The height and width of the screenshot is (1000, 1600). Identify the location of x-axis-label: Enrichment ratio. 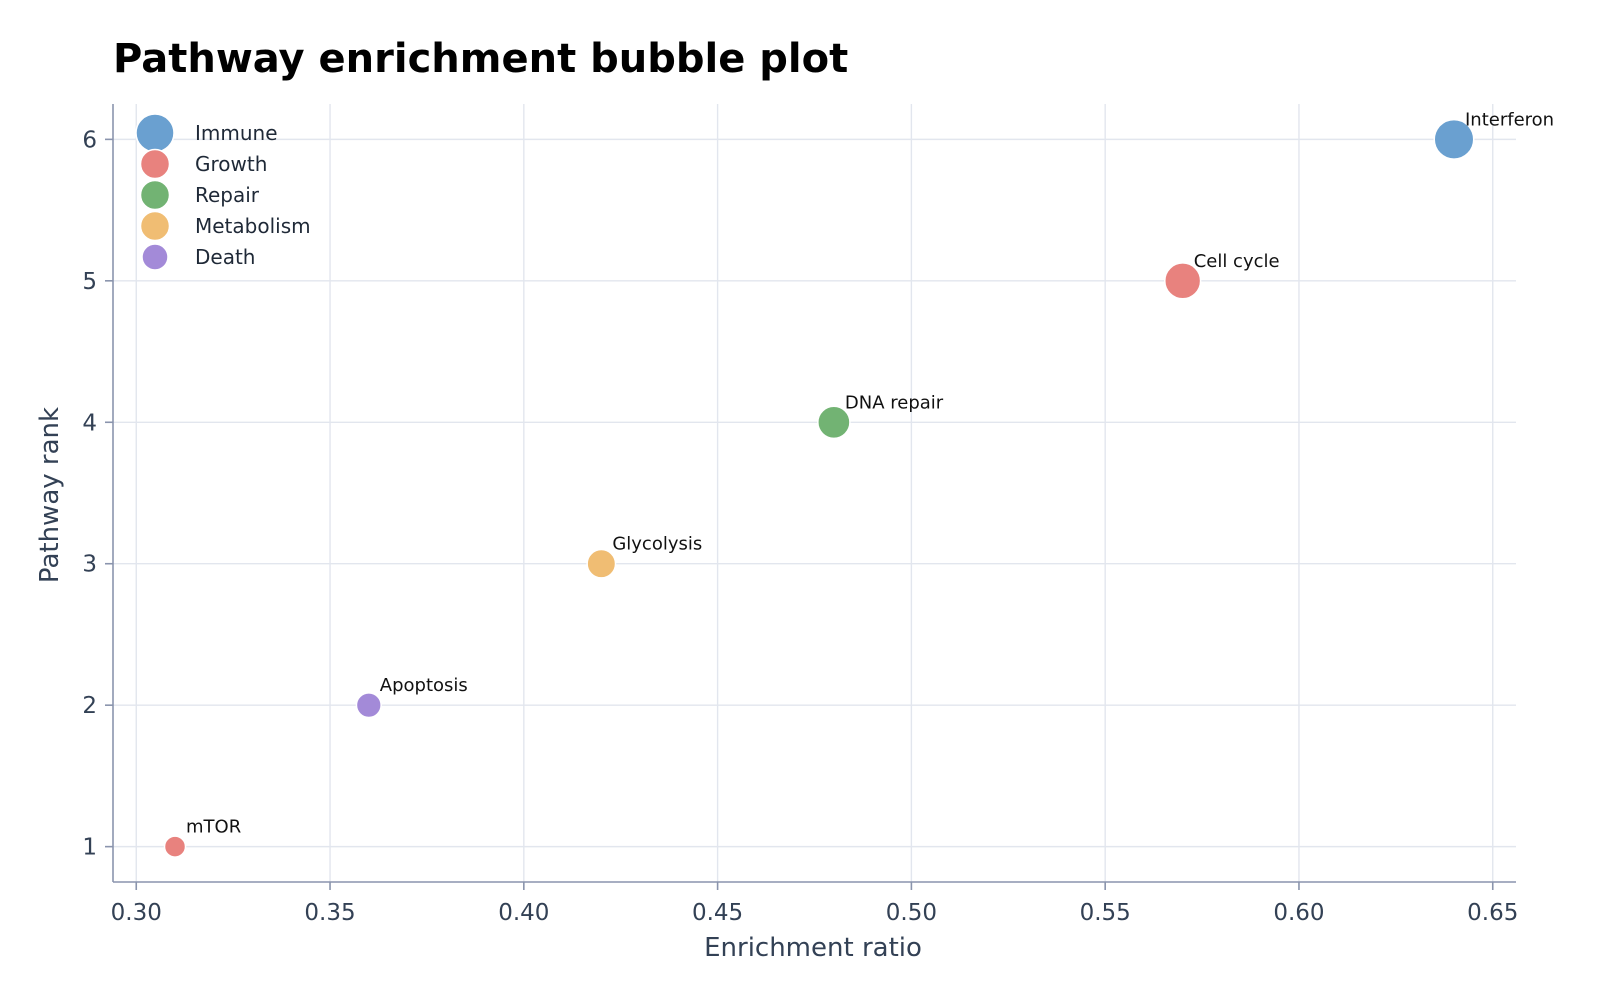
(813, 948).